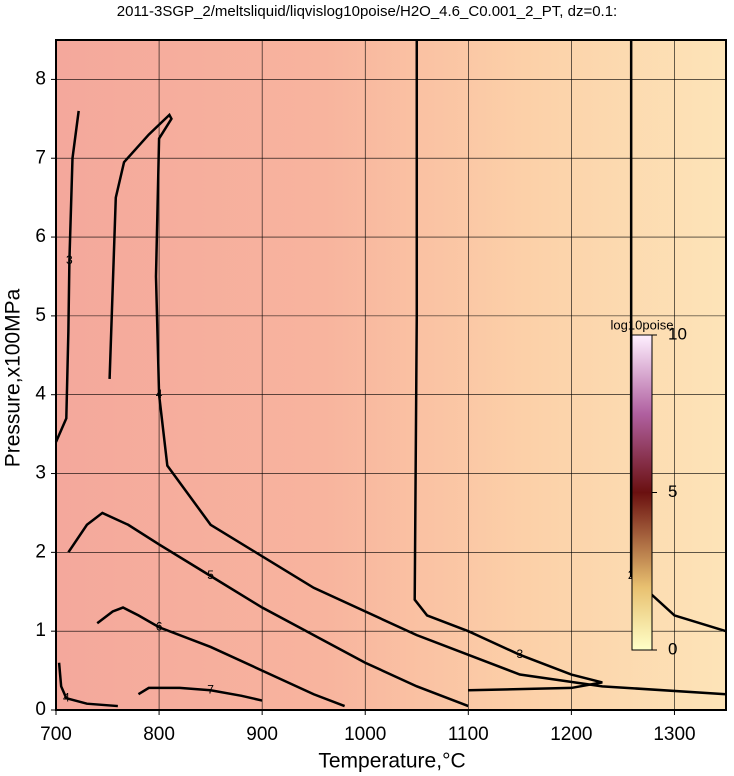  Describe the element at coordinates (40, 394) in the screenshot. I see `y-tick-label: 4` at that location.